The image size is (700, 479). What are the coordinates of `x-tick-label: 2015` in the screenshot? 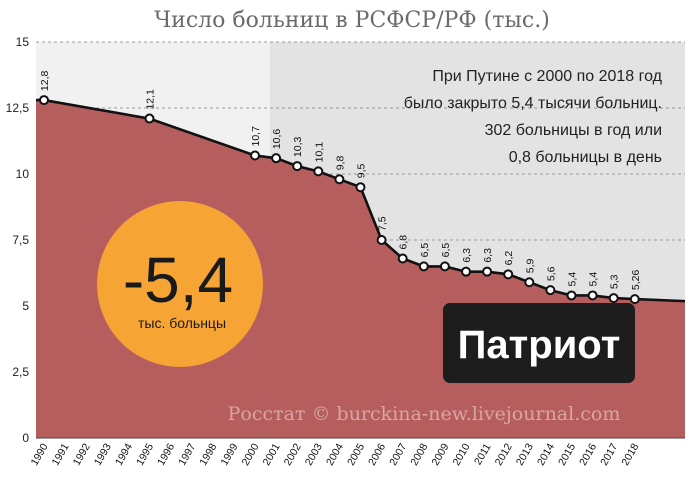 It's located at (567, 454).